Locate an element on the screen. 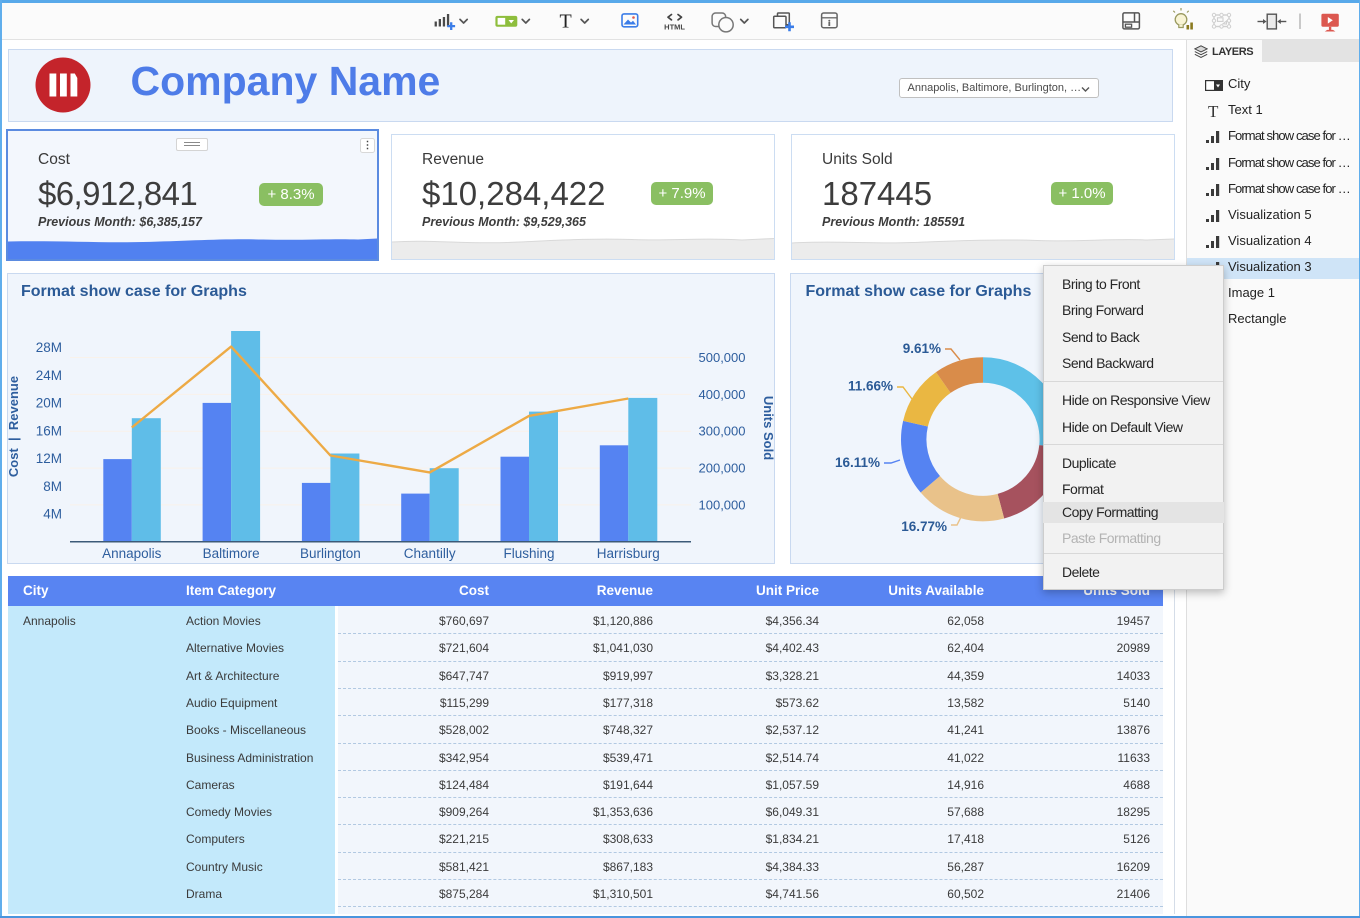 The image size is (1360, 918). svg-text: Baltimore is located at coordinates (231, 553).